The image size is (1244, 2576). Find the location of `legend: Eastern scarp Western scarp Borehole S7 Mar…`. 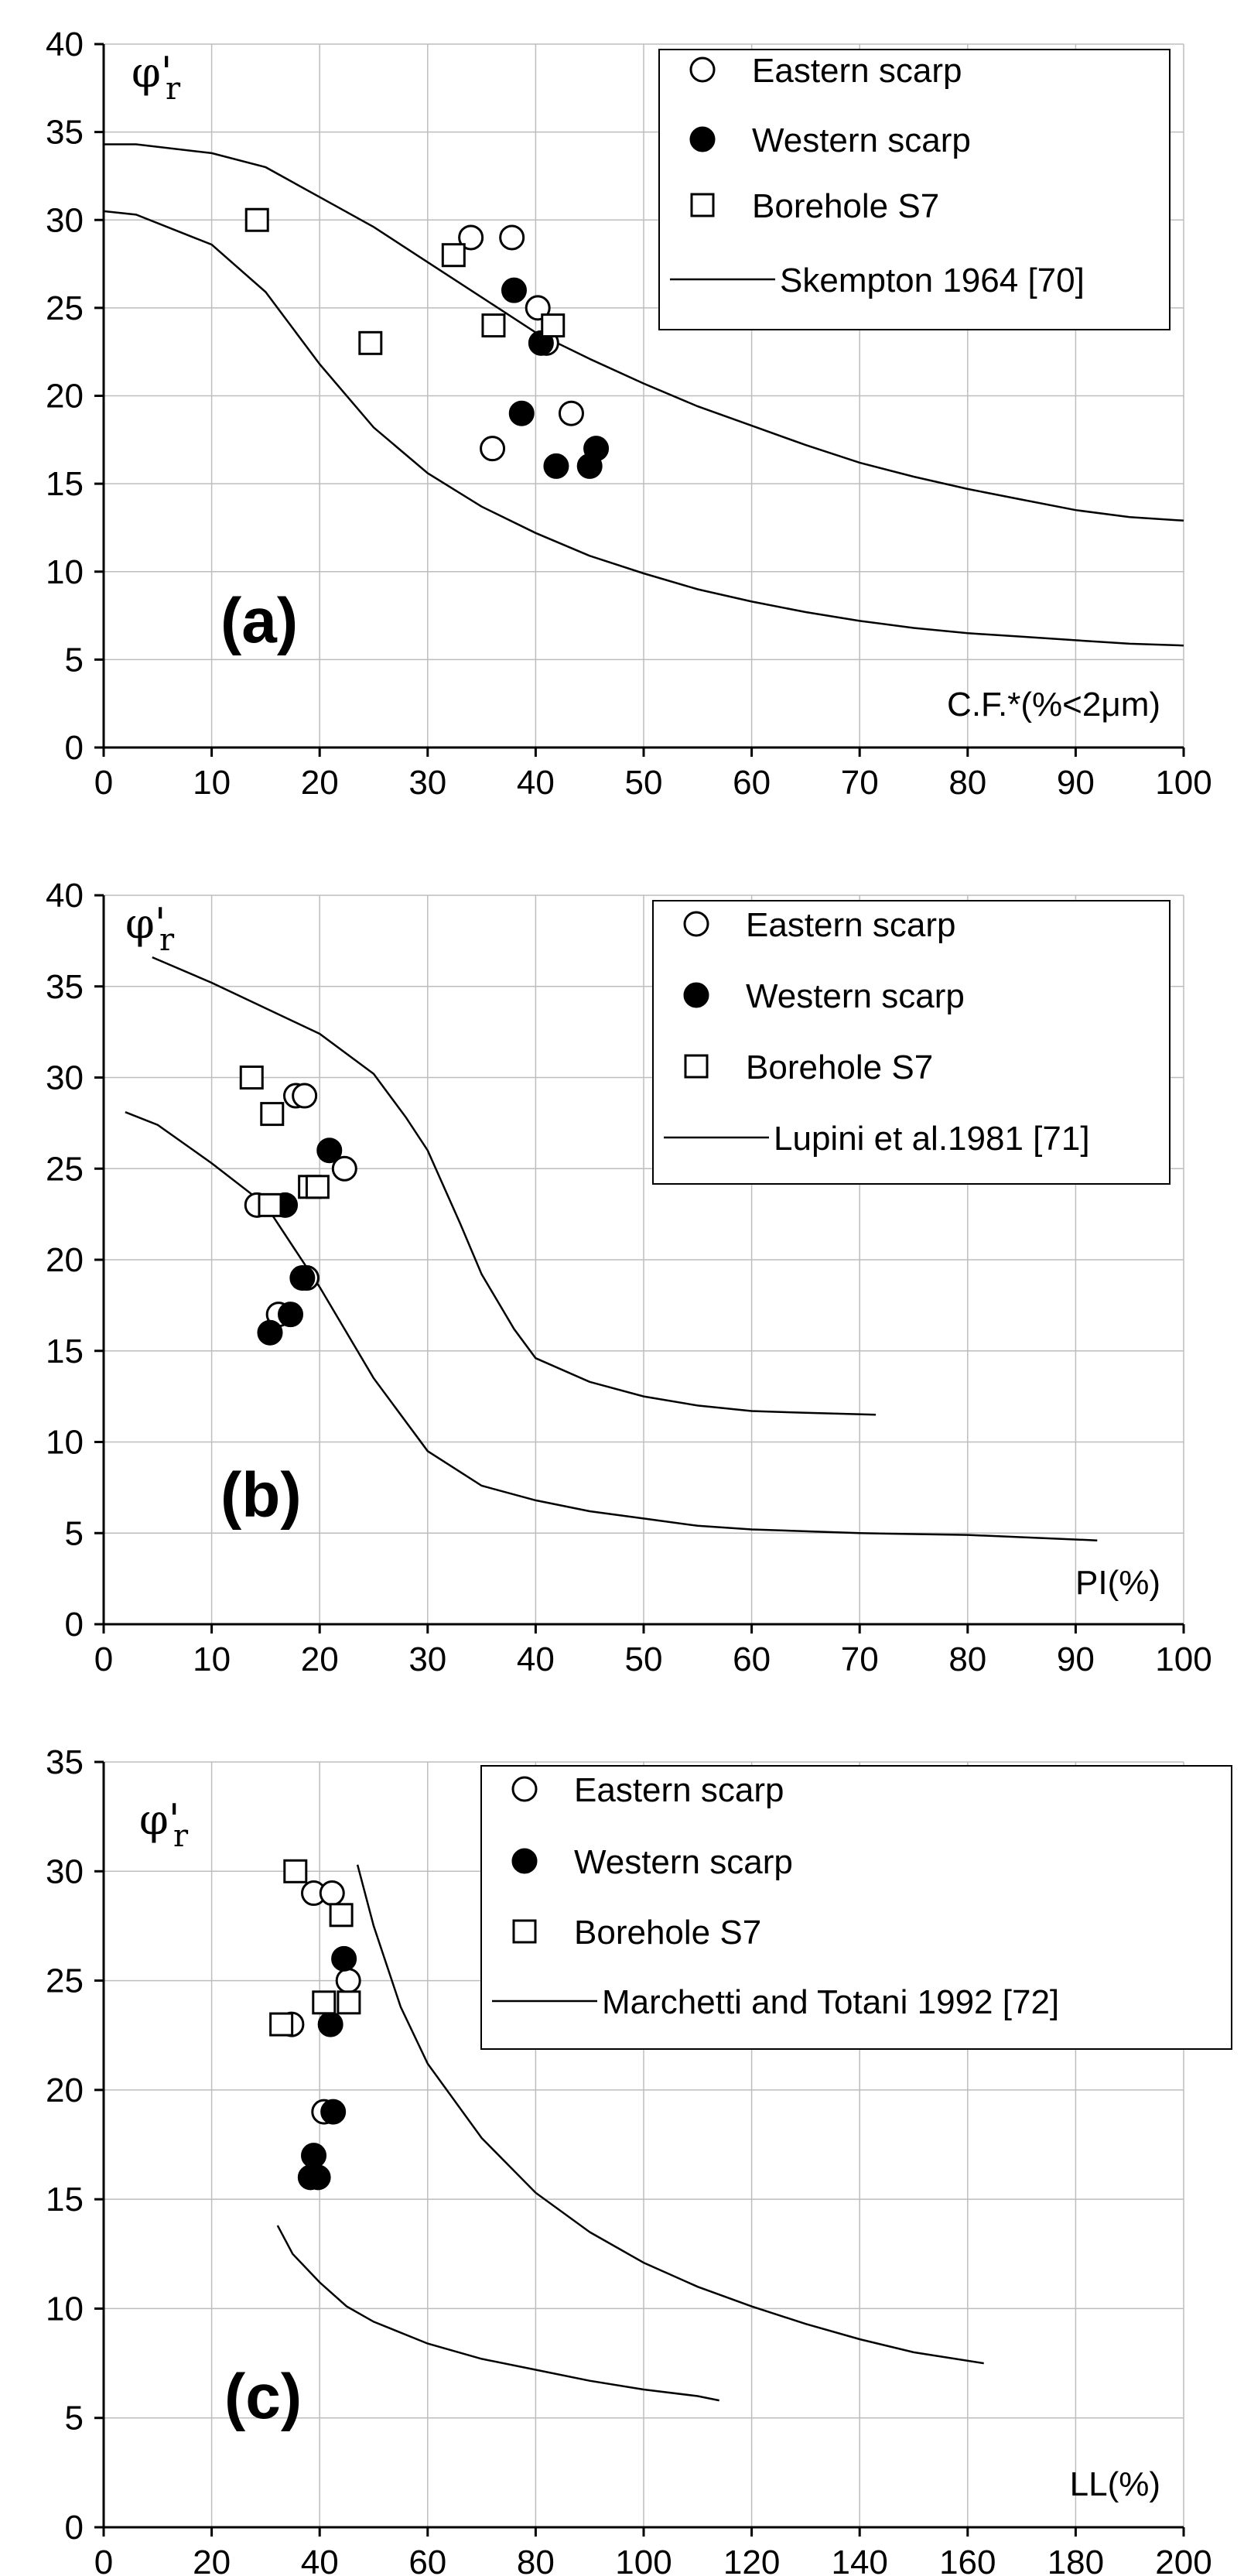

legend: Eastern scarp Western scarp Borehole S7 Mar… is located at coordinates (856, 1908).